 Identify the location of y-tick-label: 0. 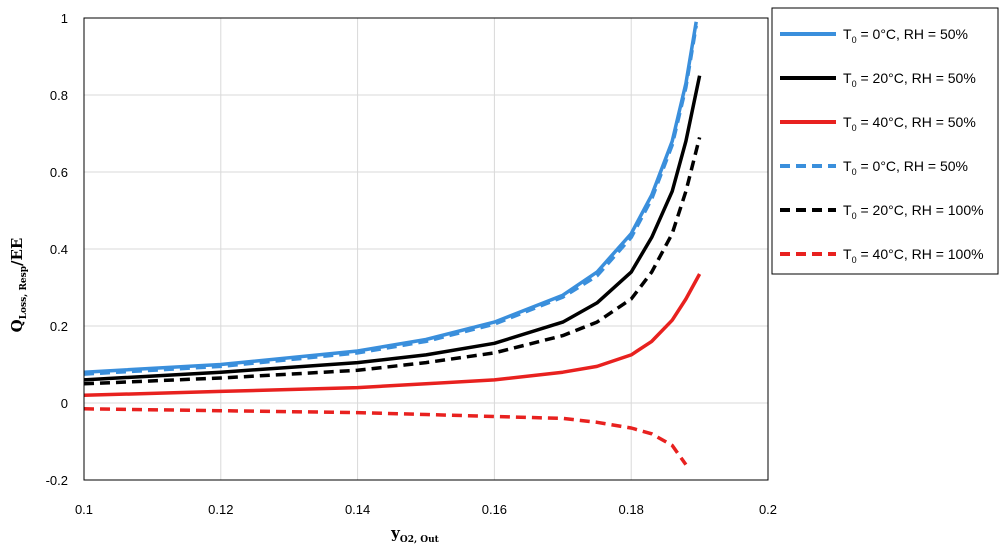
(64, 403).